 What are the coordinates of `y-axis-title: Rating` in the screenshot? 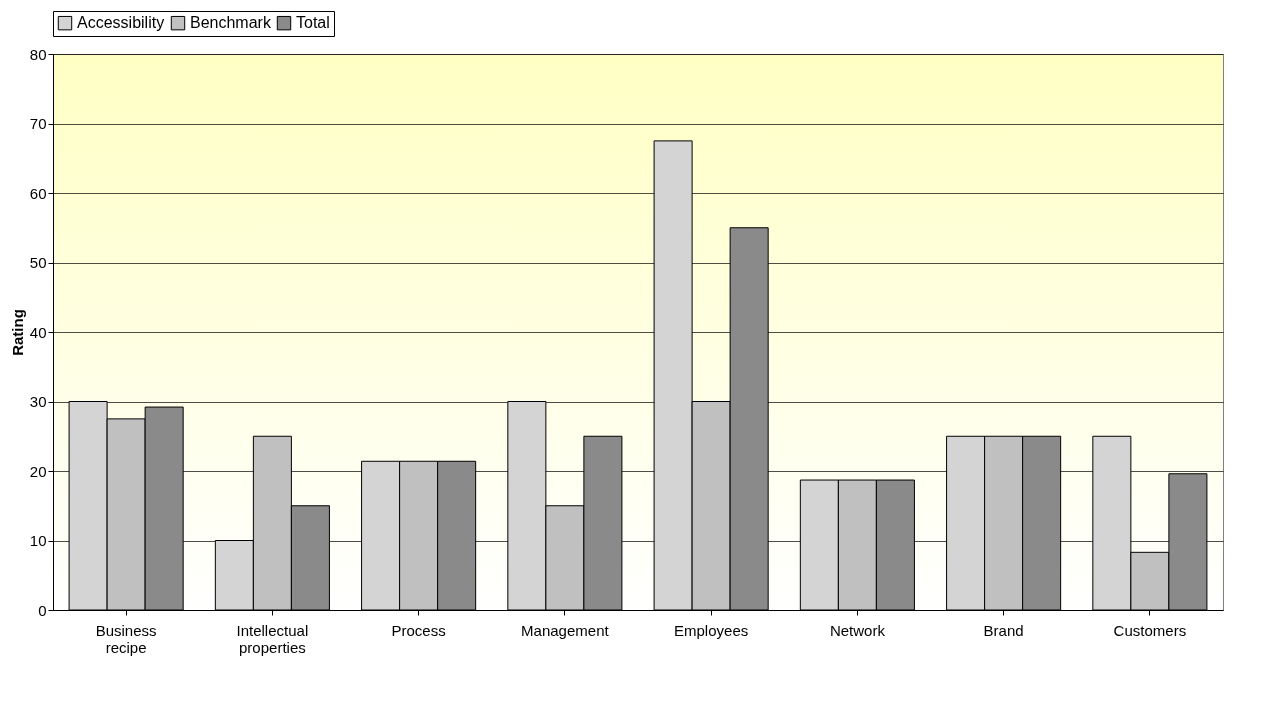 It's located at (17, 332).